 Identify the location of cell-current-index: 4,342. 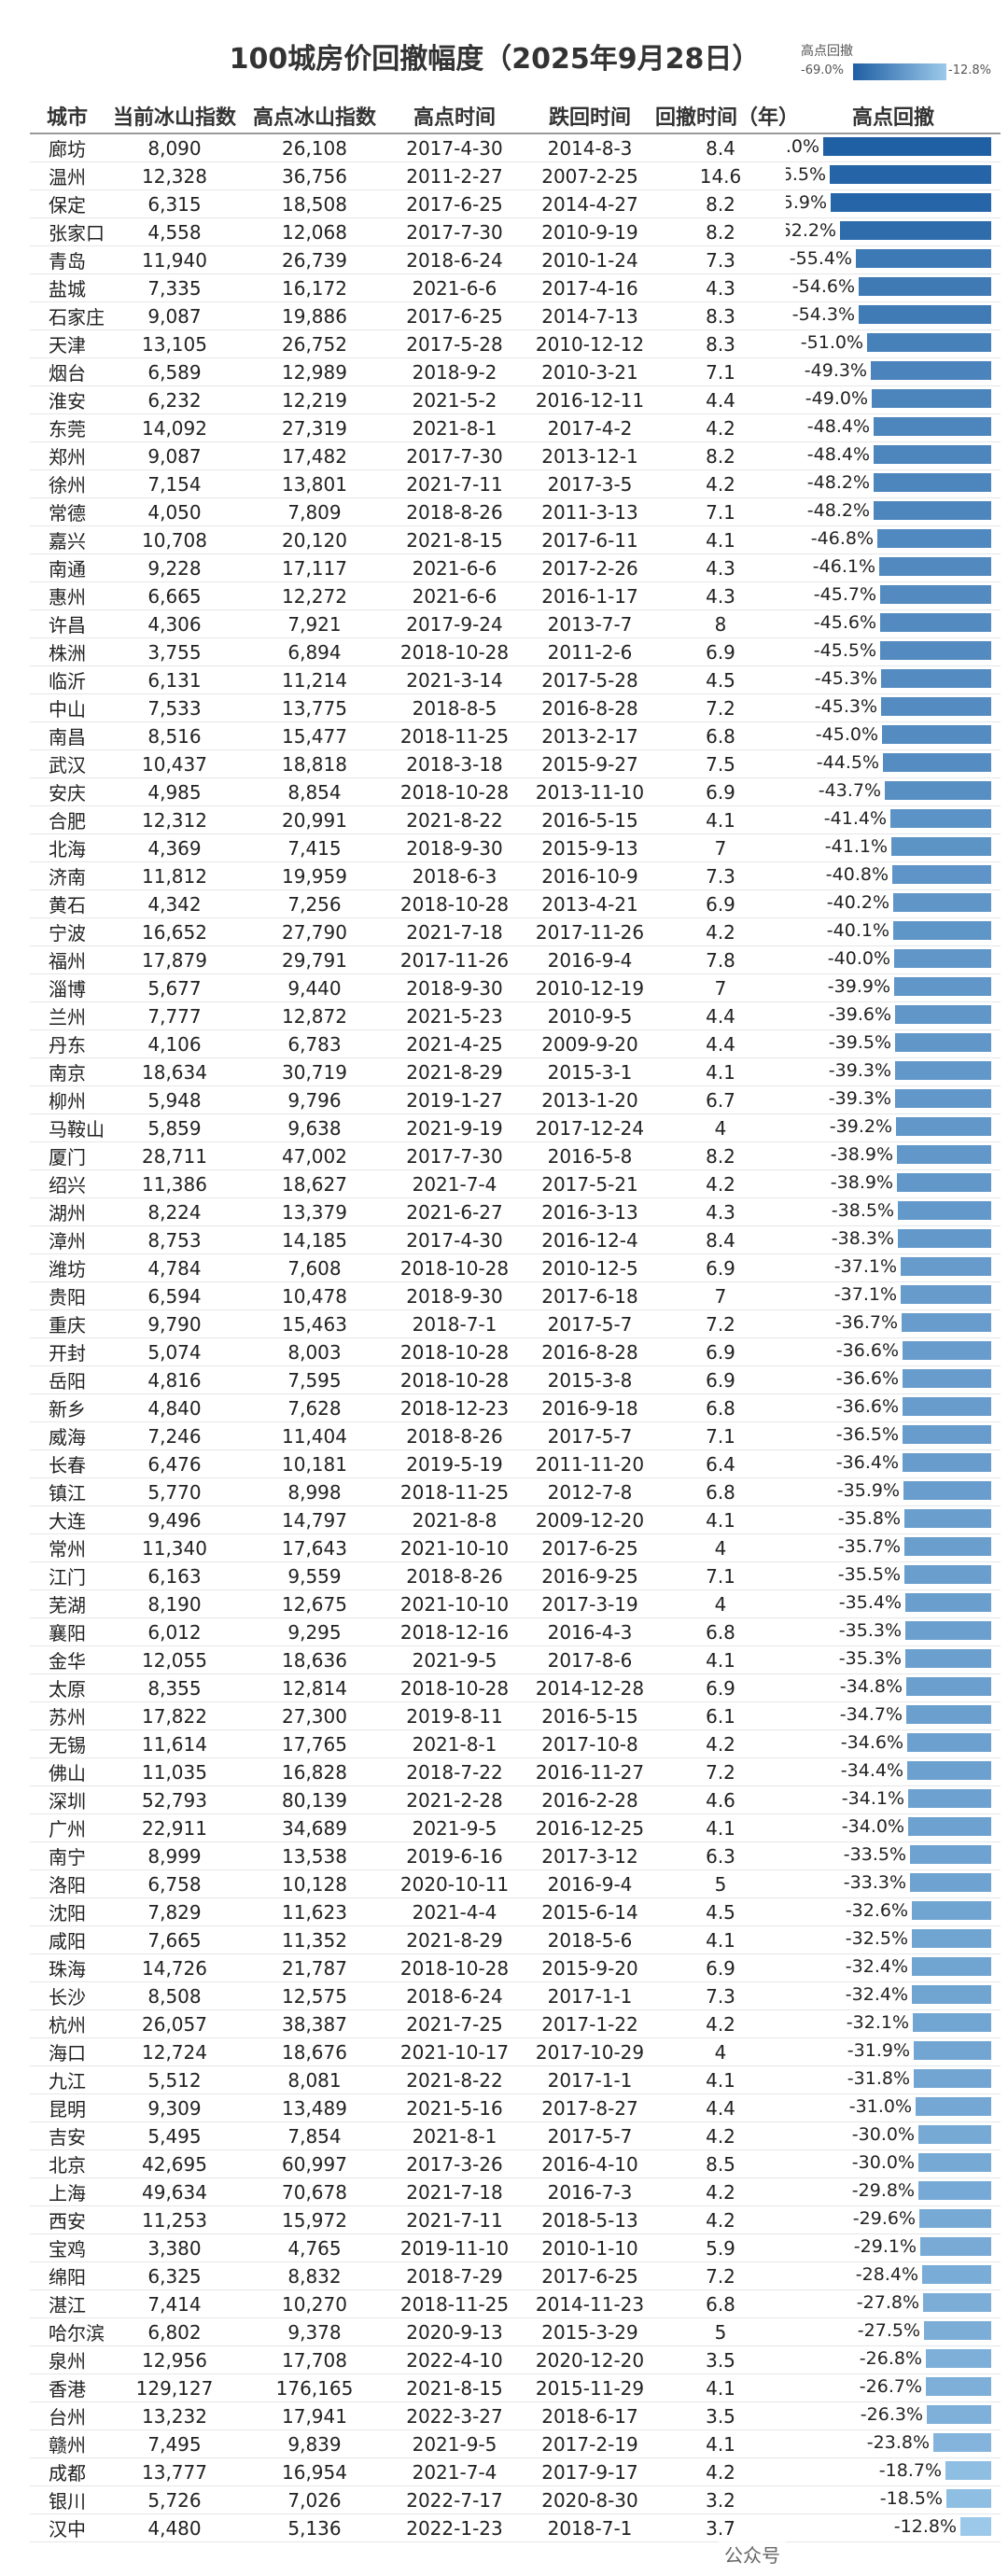
(175, 903).